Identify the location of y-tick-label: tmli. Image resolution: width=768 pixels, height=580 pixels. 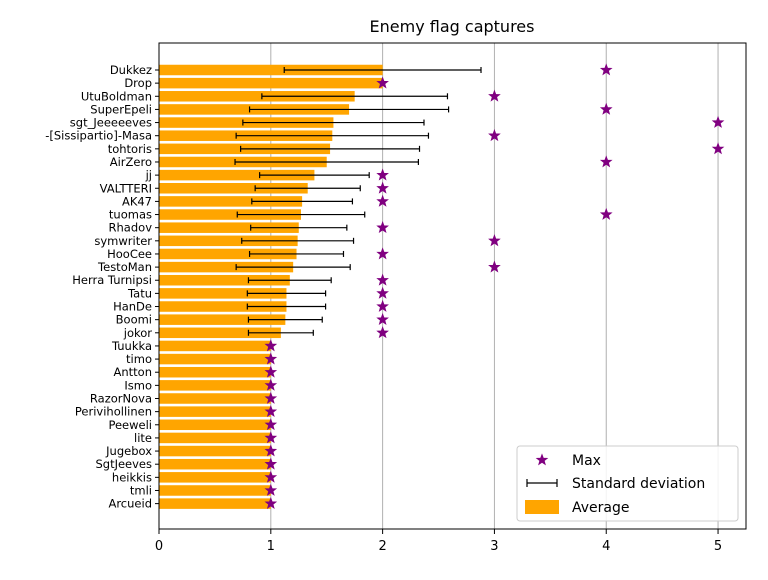
(141, 490).